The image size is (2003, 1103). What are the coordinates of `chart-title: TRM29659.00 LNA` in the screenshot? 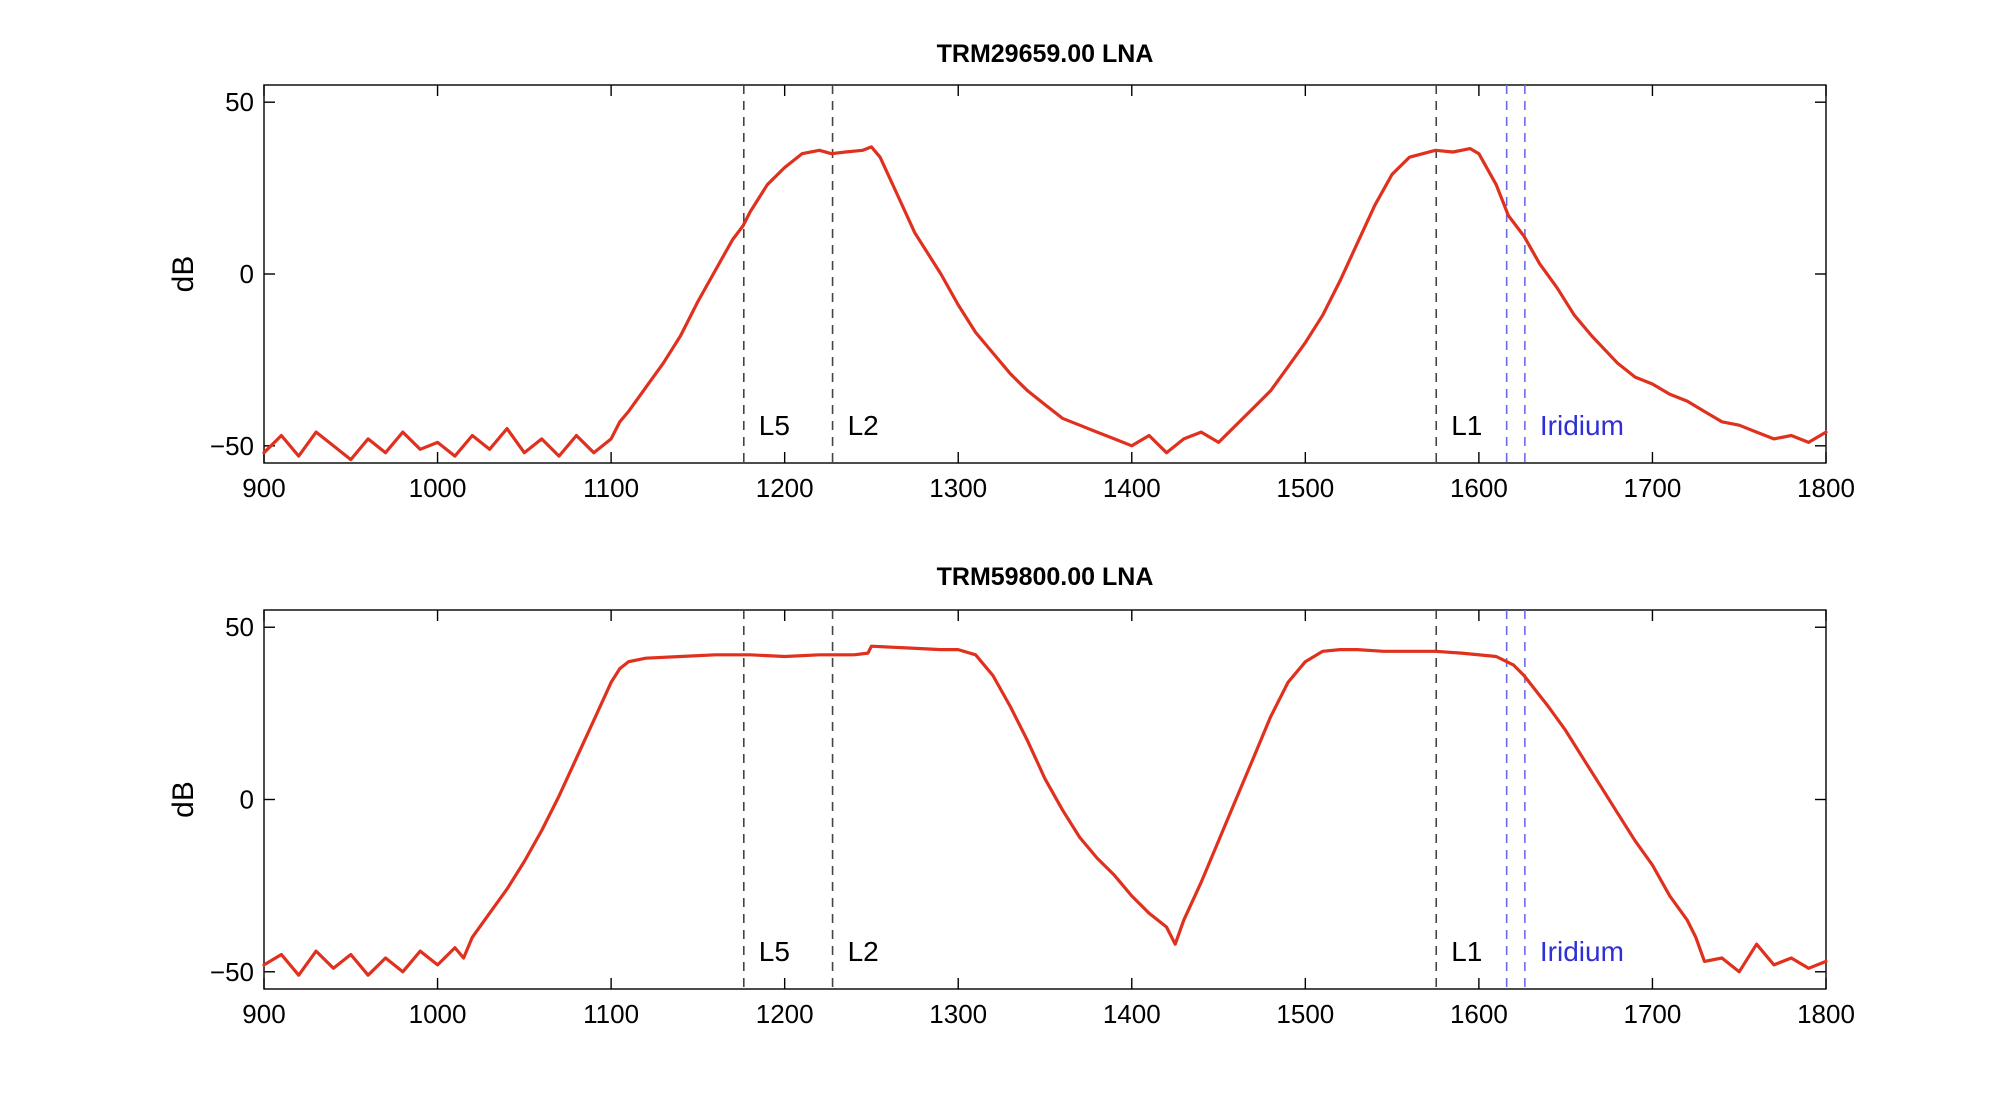 It's located at (1045, 54).